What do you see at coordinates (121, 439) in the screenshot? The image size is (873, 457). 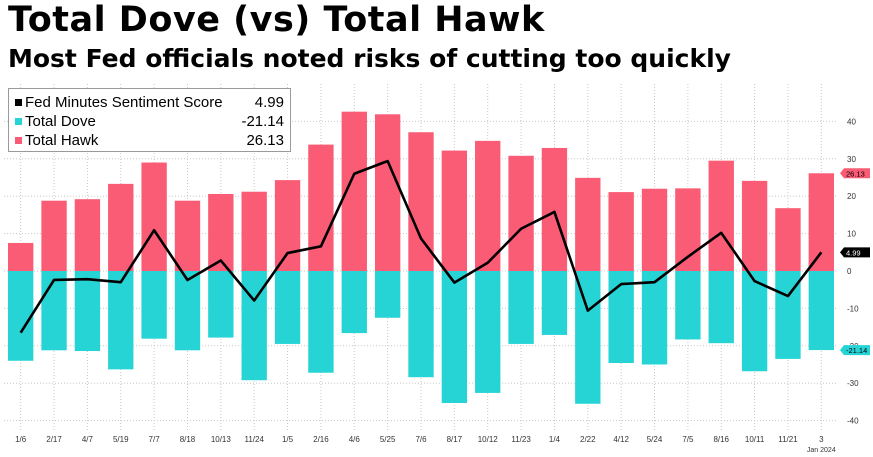 I see `x-tick-label: 5/19` at bounding box center [121, 439].